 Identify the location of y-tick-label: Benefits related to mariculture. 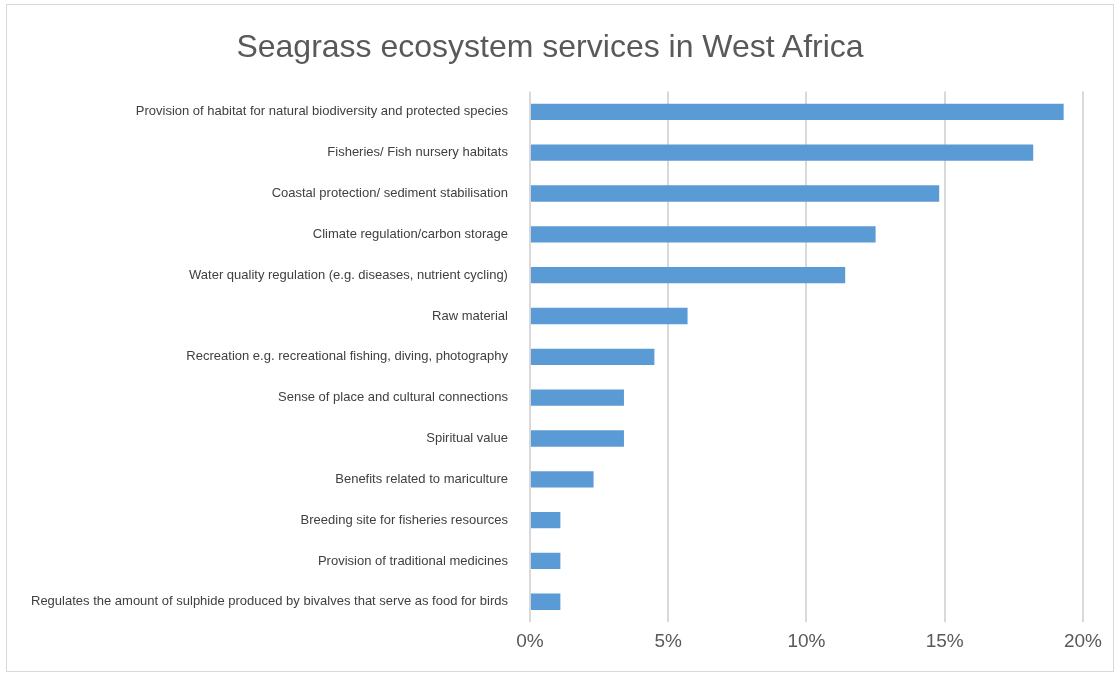
(421, 478).